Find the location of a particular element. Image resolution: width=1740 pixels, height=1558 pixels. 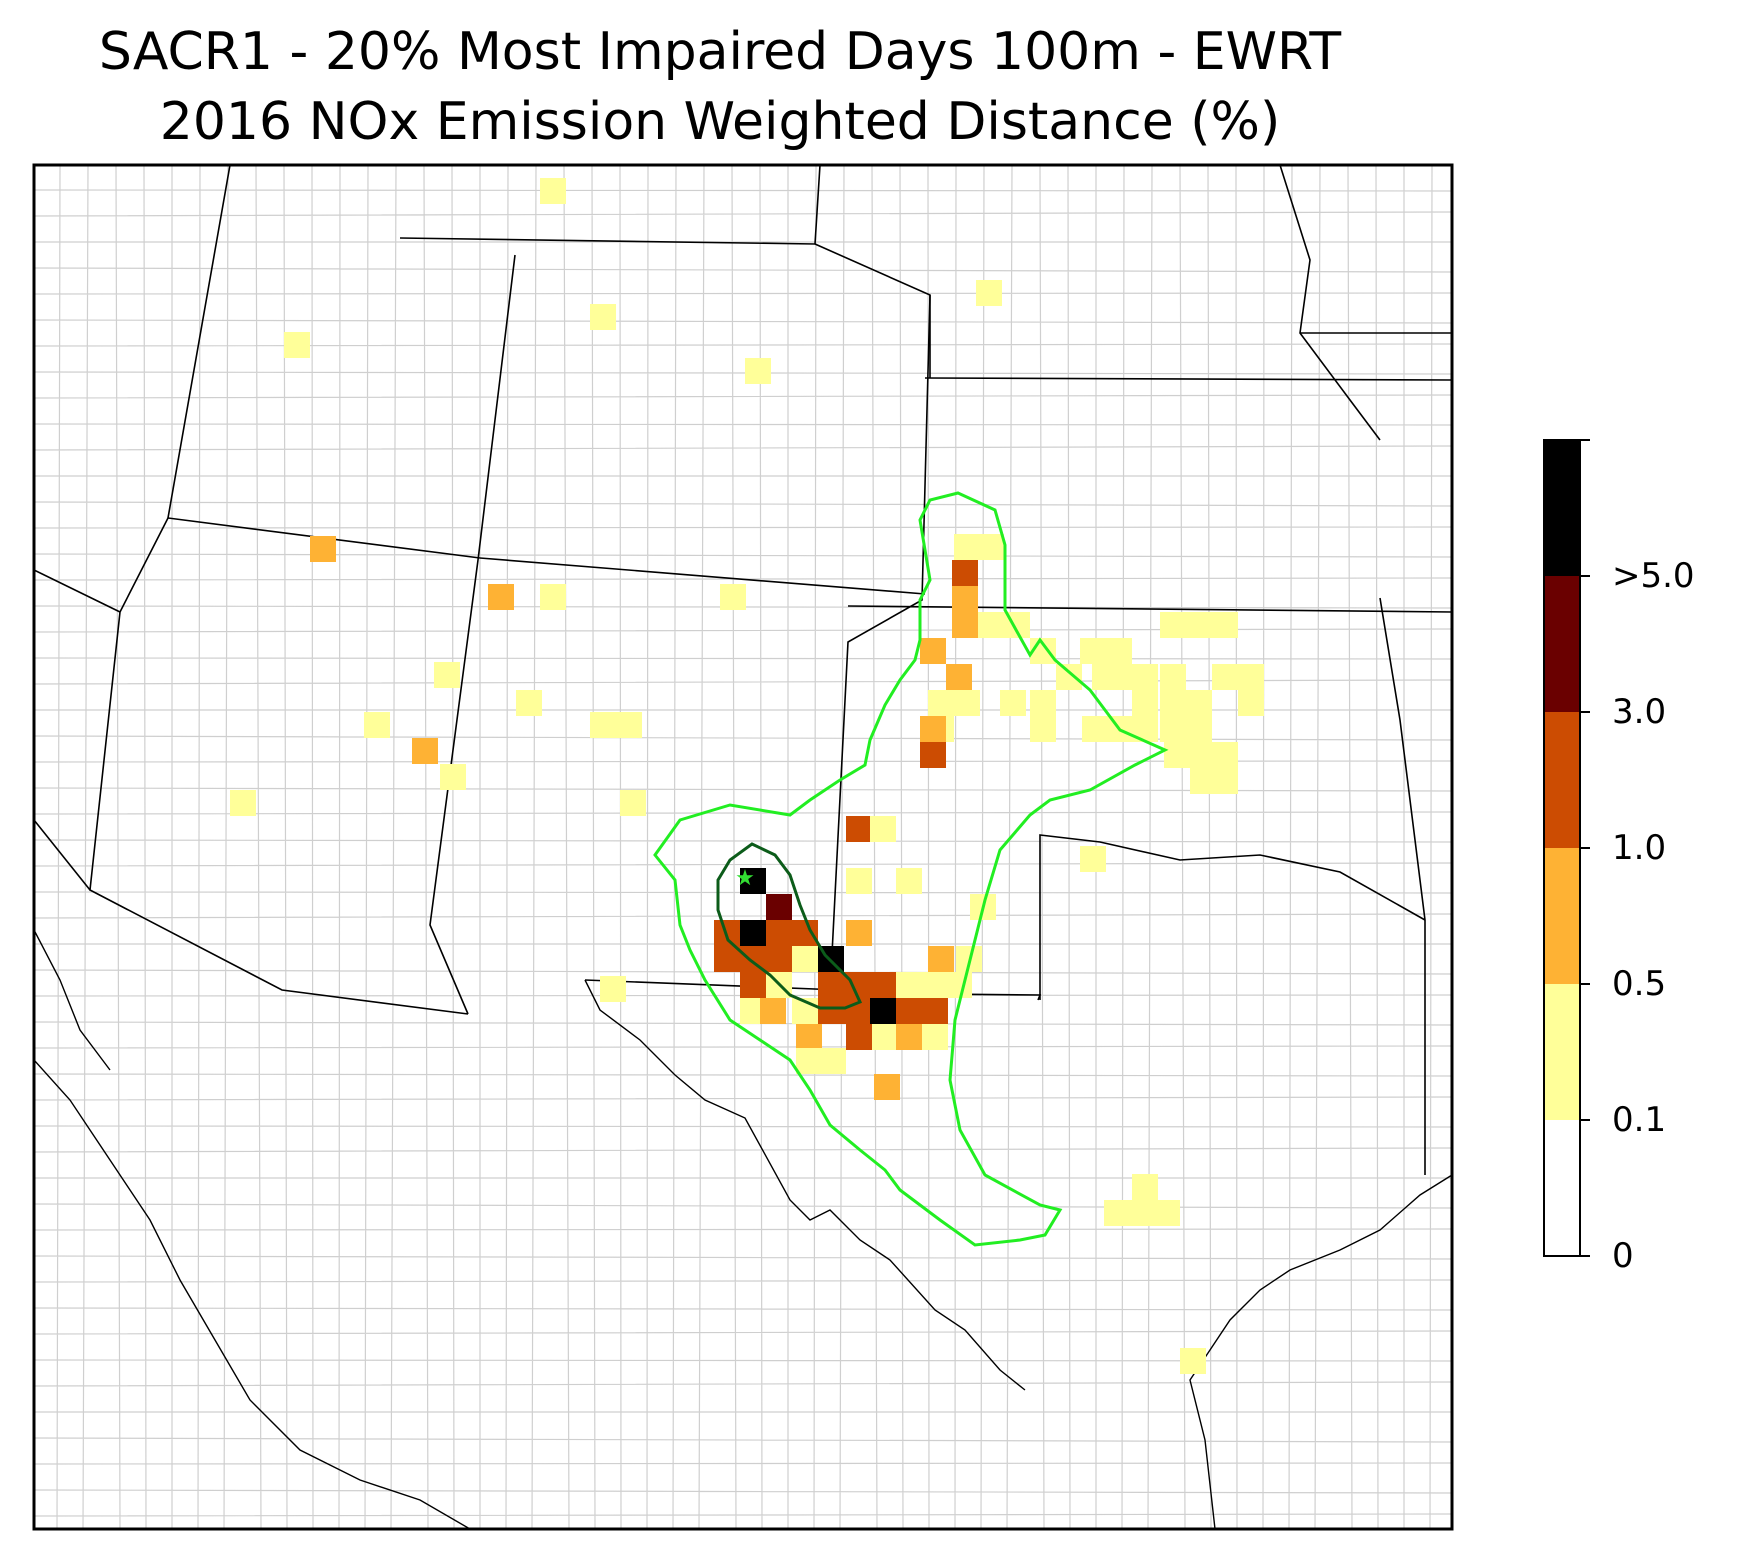

colorbar-tick-label: 1.0 is located at coordinates (1639, 848).